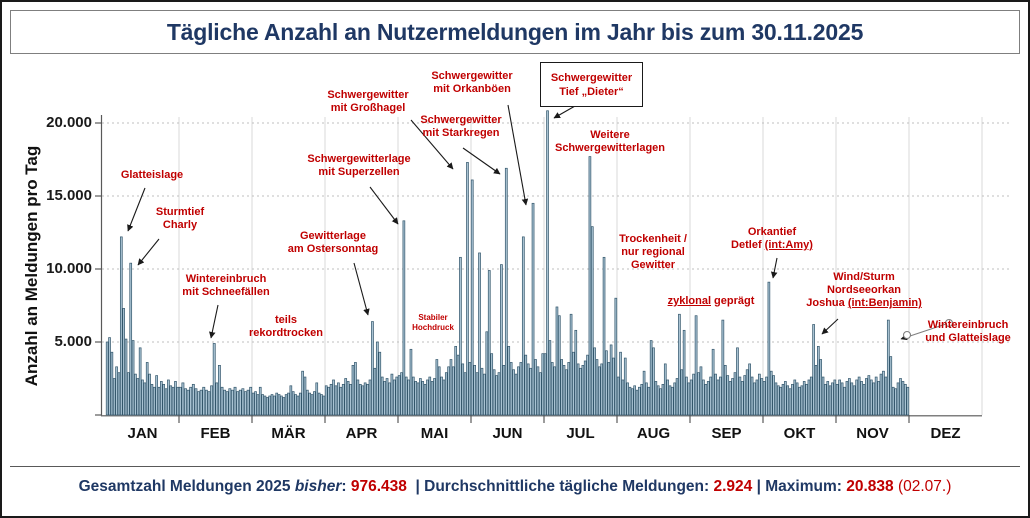 The image size is (1030, 518). What do you see at coordinates (305, 396) in the screenshot?
I see `bar-MÄR-23` at bounding box center [305, 396].